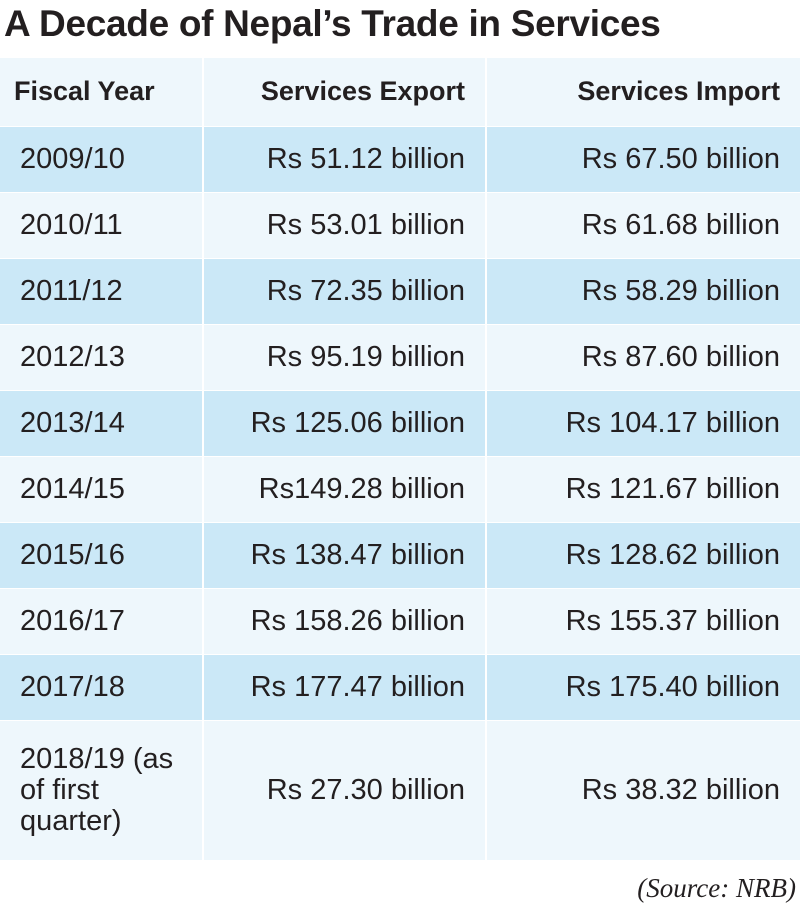  I want to click on cell-services-export: Rs 95.19 billion, so click(345, 357).